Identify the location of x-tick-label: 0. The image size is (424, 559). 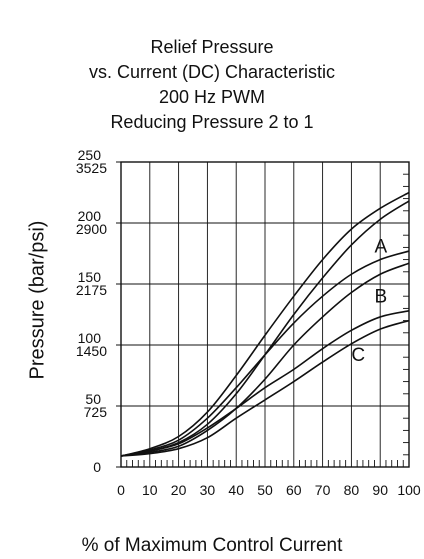
(121, 490).